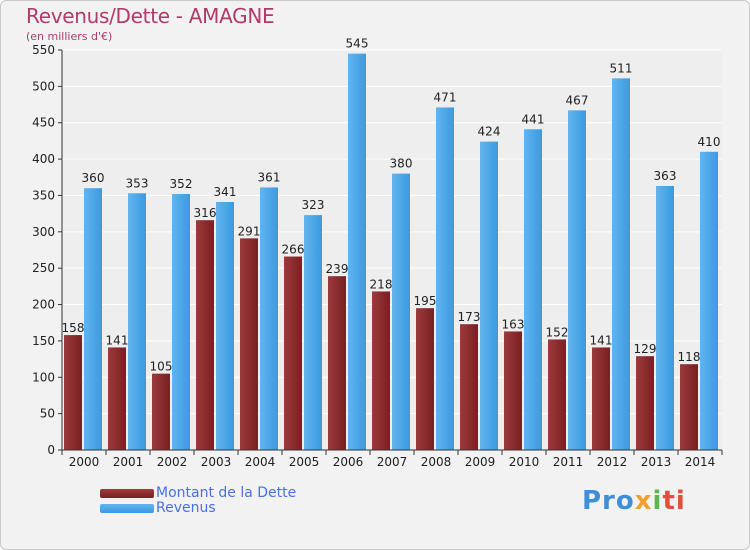  Describe the element at coordinates (269, 177) in the screenshot. I see `data-label-revenue: 361` at that location.